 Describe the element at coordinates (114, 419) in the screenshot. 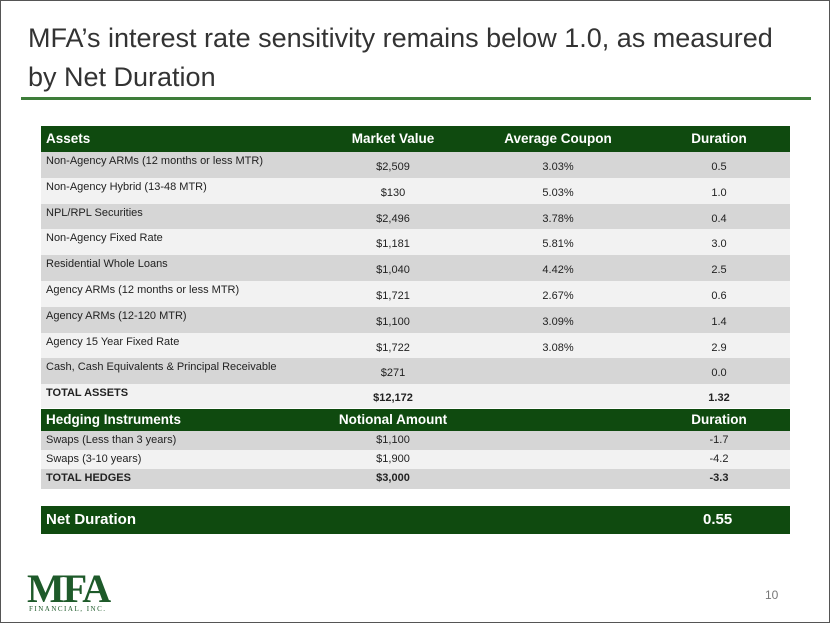

I see `cell: Hedging Instruments` at that location.